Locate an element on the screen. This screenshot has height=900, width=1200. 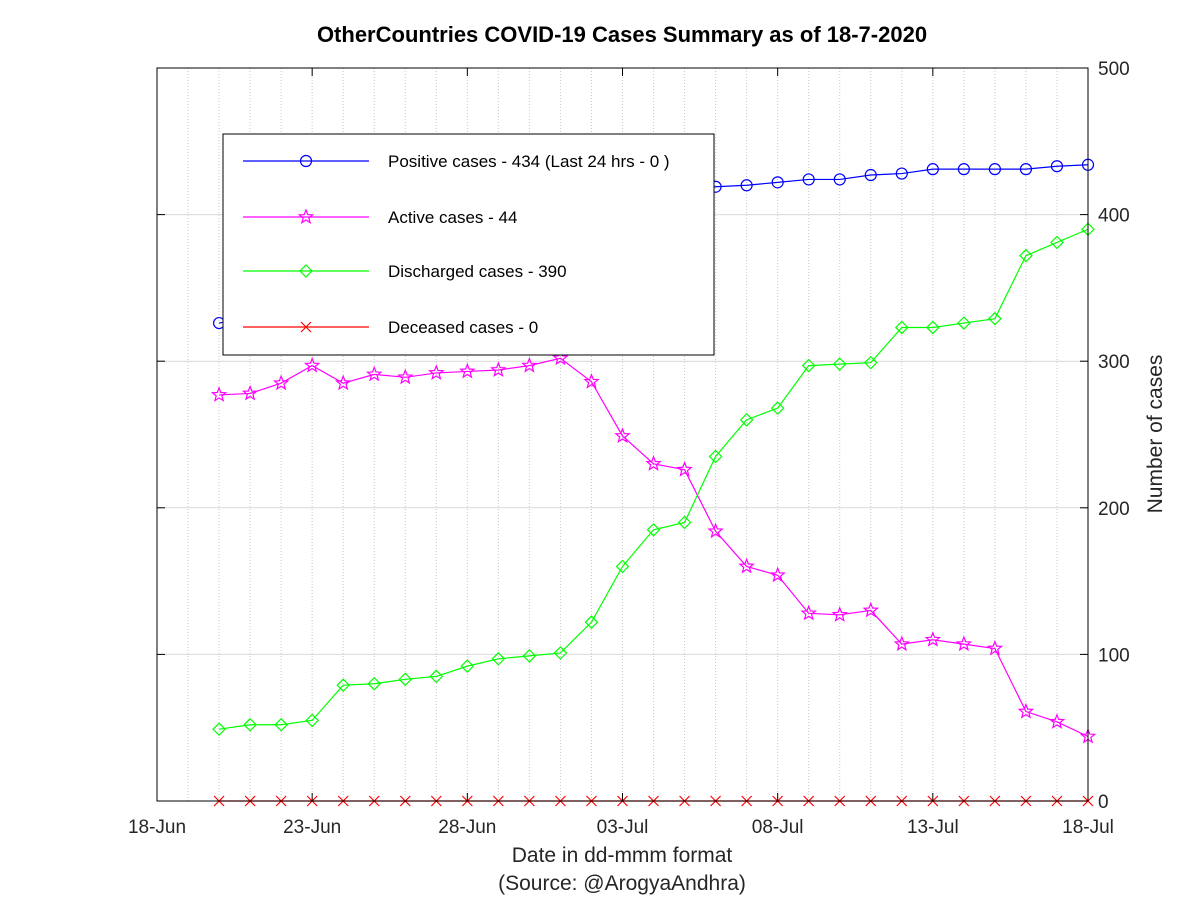
y-tick-label: 500 is located at coordinates (1114, 69).